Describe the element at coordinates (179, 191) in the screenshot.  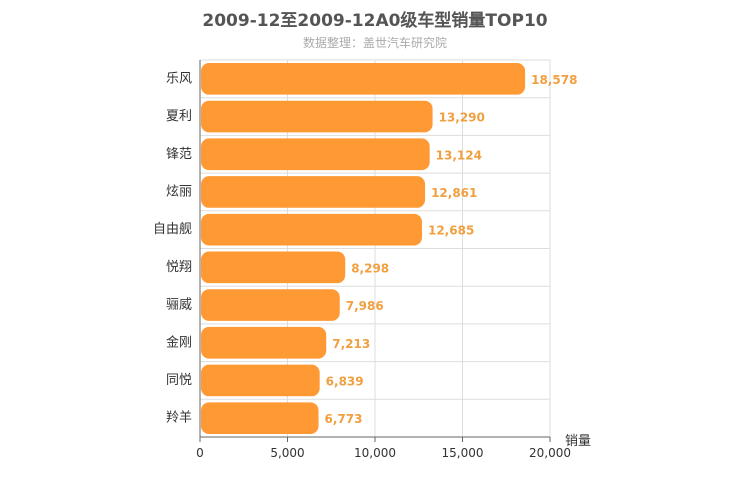
I see `category-label: 炫丽` at that location.